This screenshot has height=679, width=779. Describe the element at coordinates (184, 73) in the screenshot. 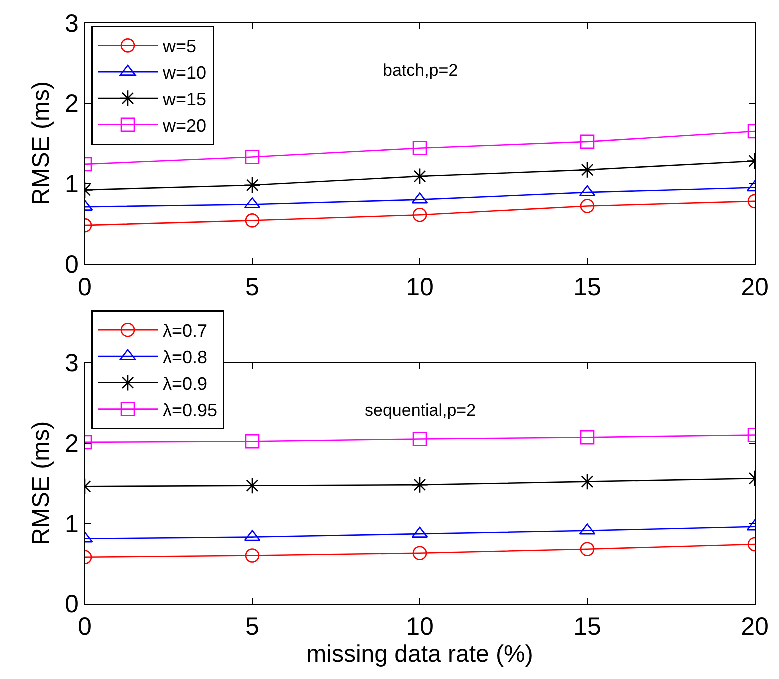

I see `legend-label: w=10` at that location.